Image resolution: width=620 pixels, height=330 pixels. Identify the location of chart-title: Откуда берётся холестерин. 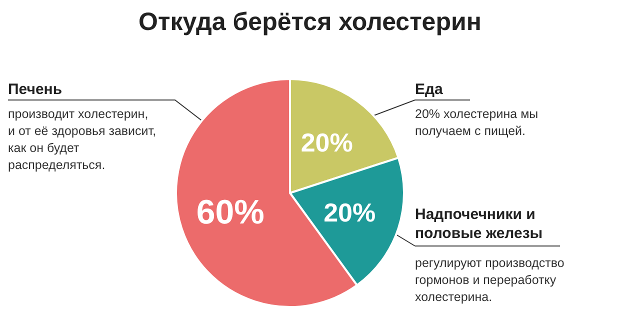
(310, 22).